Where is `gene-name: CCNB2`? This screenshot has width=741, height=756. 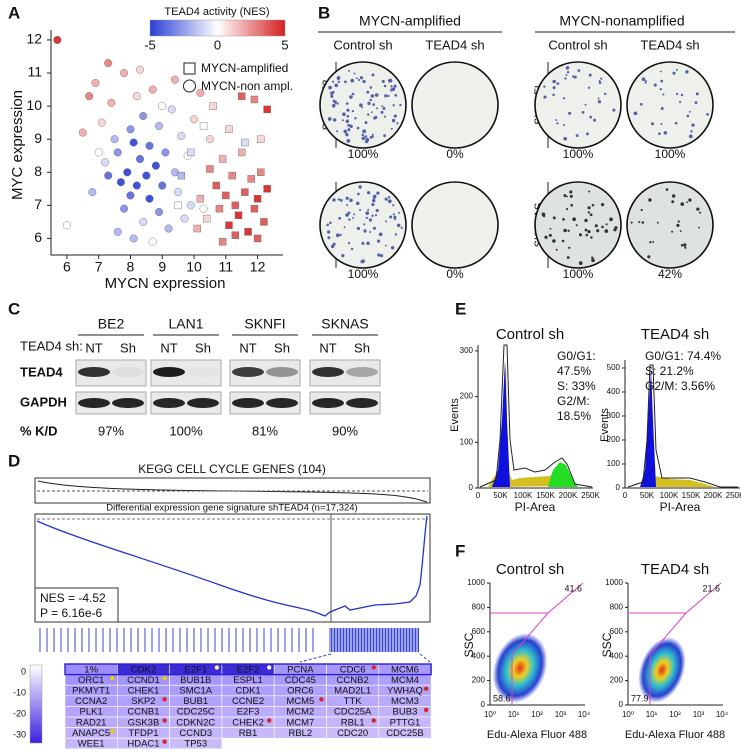 gene-name: CCNB2 is located at coordinates (353, 680).